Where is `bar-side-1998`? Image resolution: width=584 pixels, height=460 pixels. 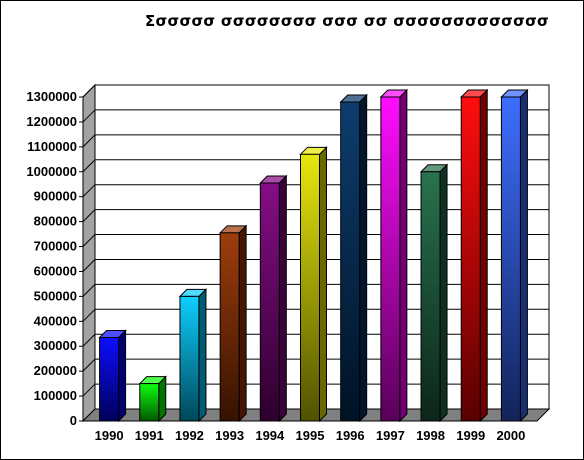
bar-side-1998 is located at coordinates (443, 293).